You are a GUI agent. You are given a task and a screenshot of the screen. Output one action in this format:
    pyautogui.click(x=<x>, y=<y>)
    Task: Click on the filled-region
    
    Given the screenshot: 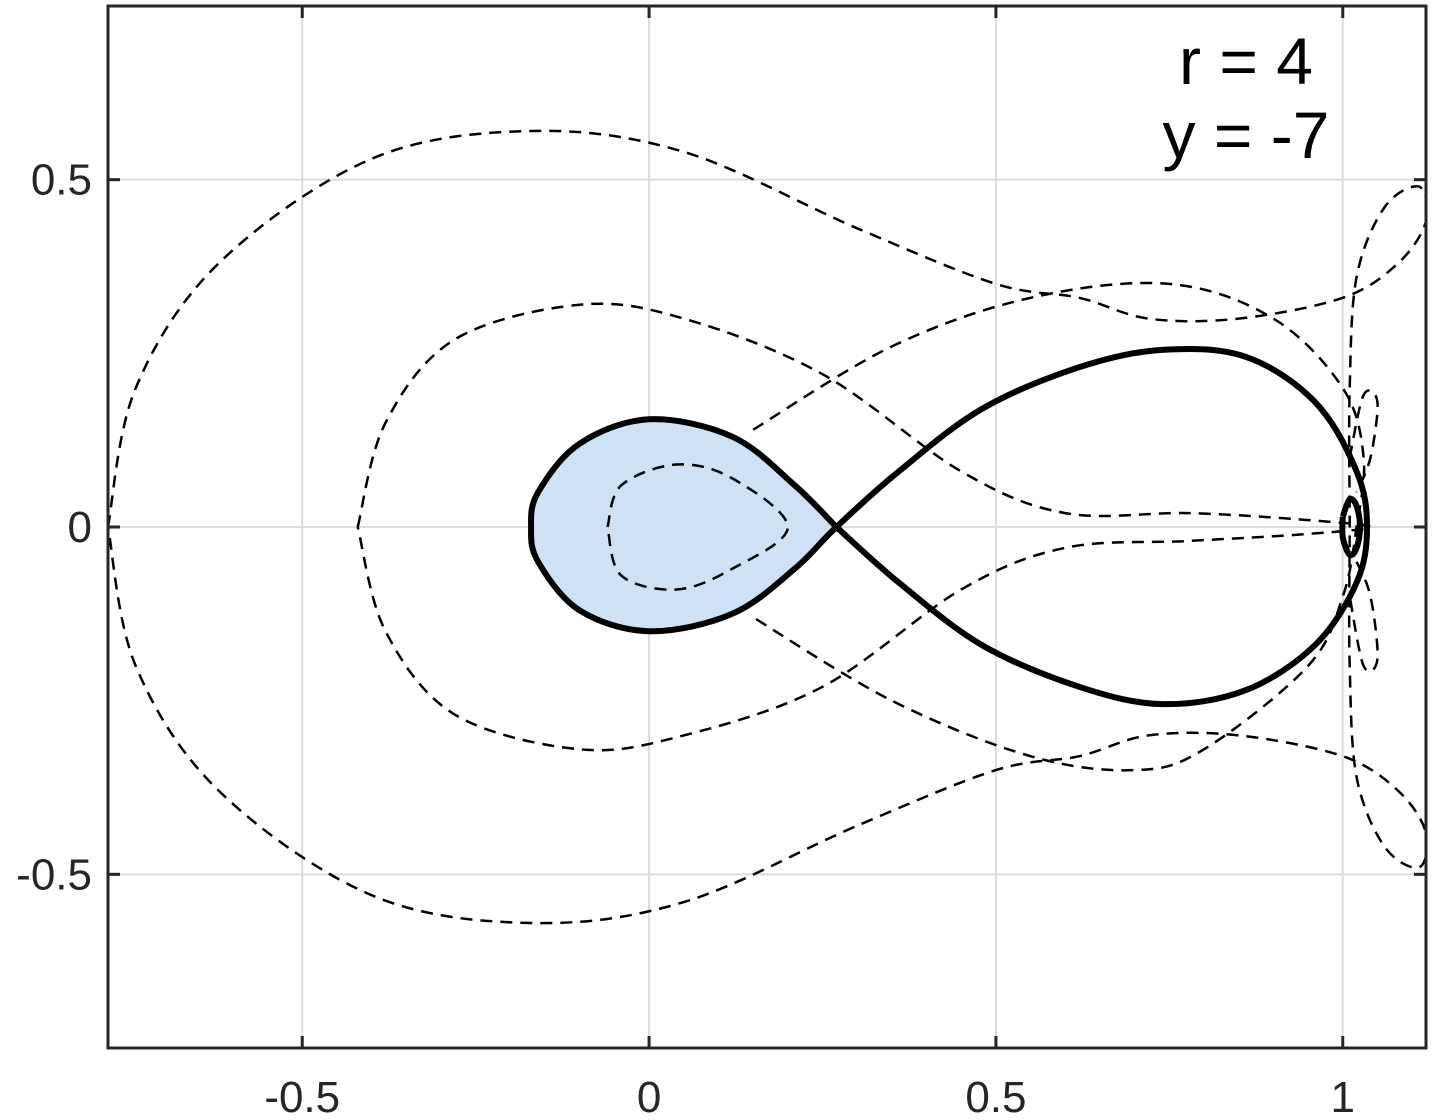 What is the action you would take?
    pyautogui.click(x=684, y=525)
    